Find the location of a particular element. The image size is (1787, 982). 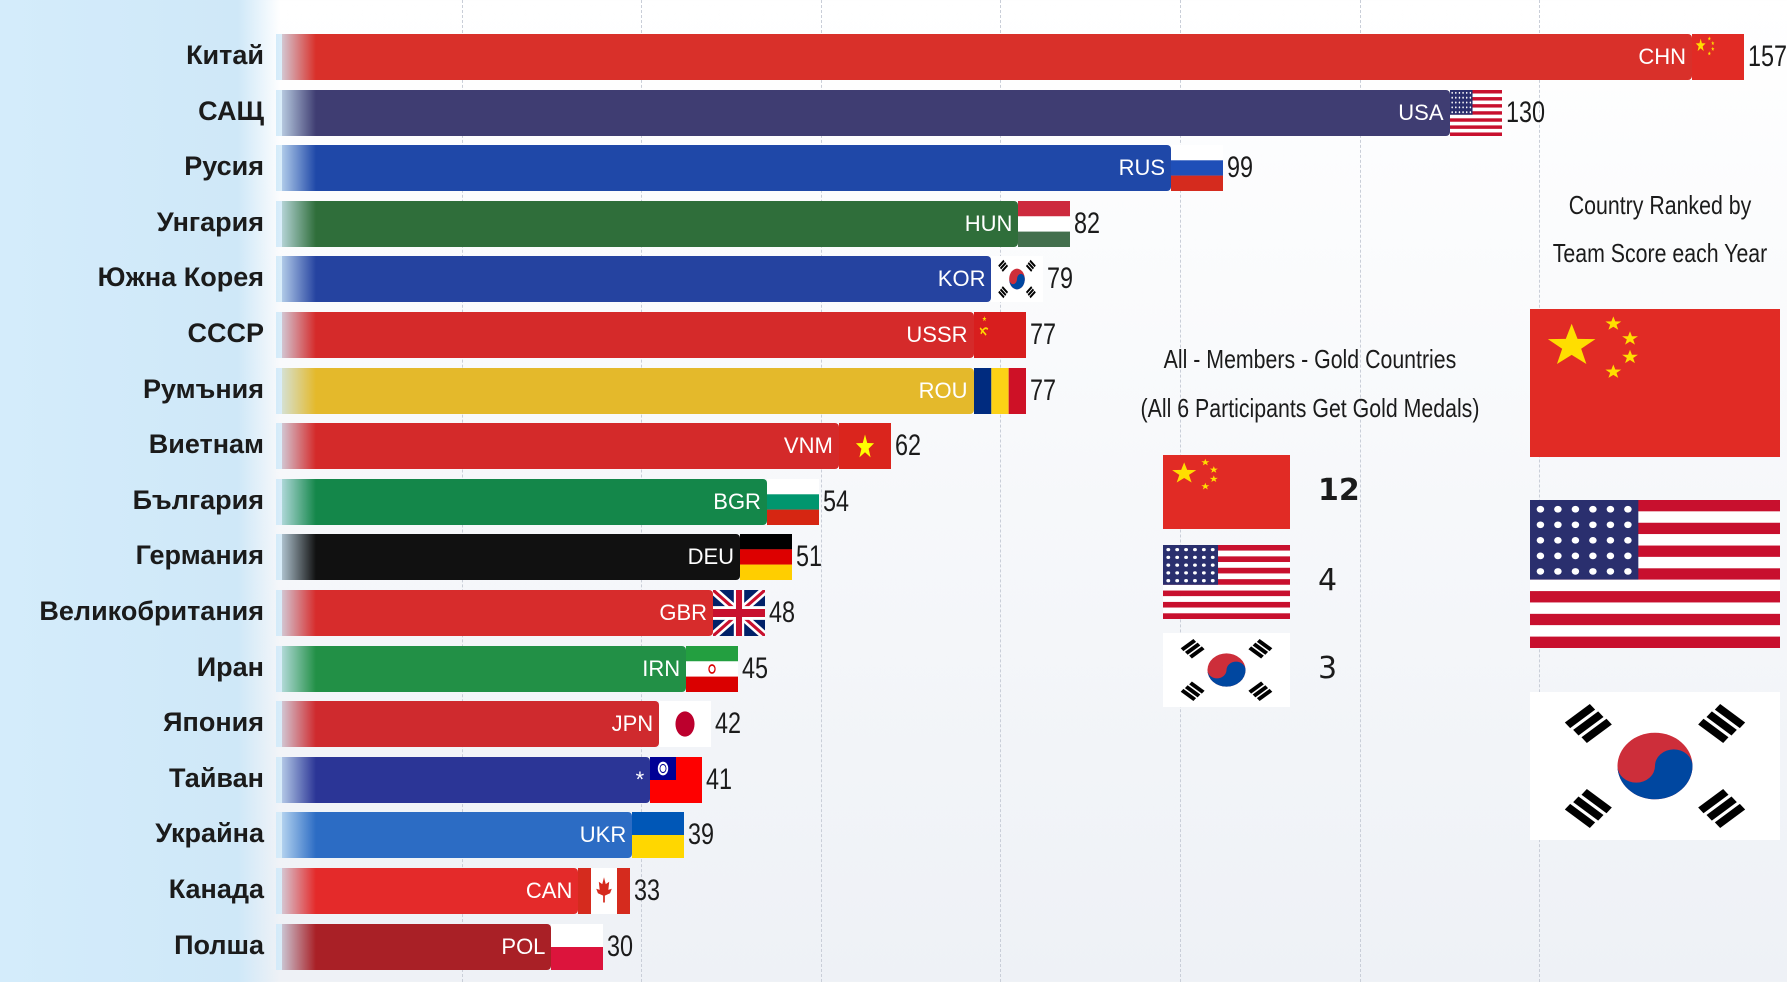

value-label: 79 is located at coordinates (1060, 279).